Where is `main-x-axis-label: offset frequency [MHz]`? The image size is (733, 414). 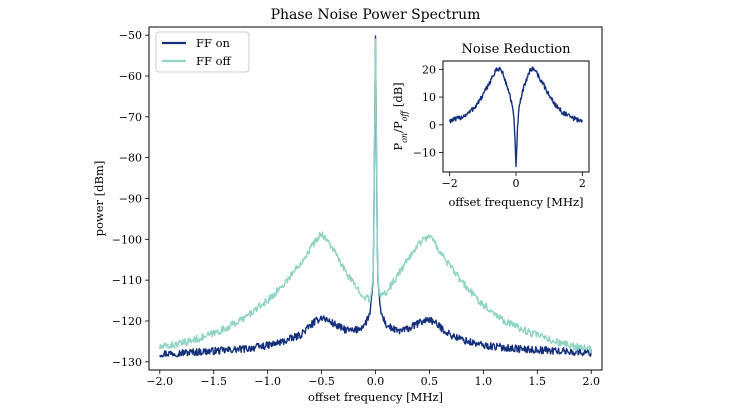 main-x-axis-label: offset frequency [MHz] is located at coordinates (375, 397).